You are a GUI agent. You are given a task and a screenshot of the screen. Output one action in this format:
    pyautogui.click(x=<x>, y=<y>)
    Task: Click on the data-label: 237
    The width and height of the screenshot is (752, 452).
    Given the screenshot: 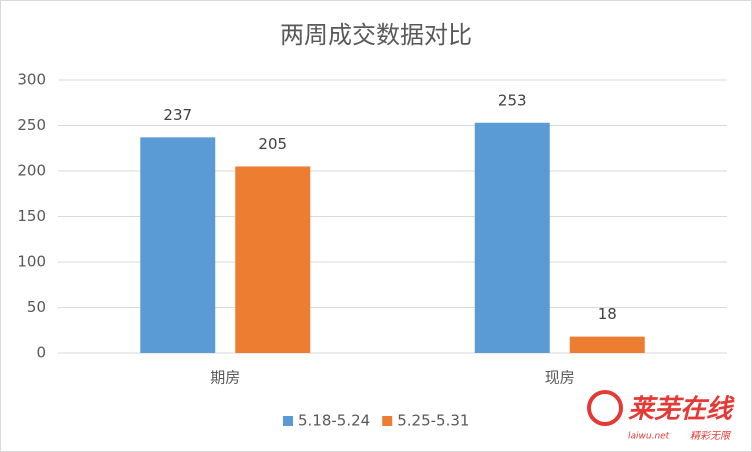 What is the action you would take?
    pyautogui.click(x=177, y=115)
    